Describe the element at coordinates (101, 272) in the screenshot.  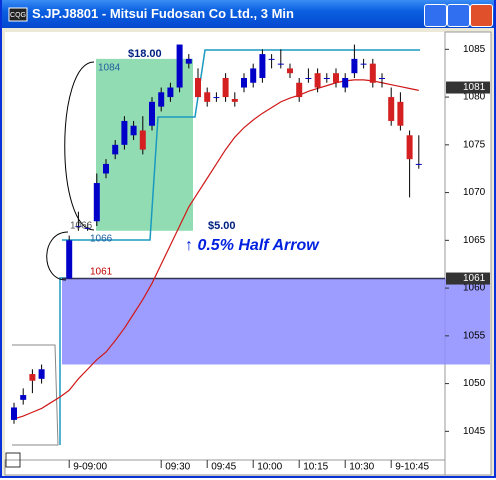
I see `annotation: 1061` at that location.